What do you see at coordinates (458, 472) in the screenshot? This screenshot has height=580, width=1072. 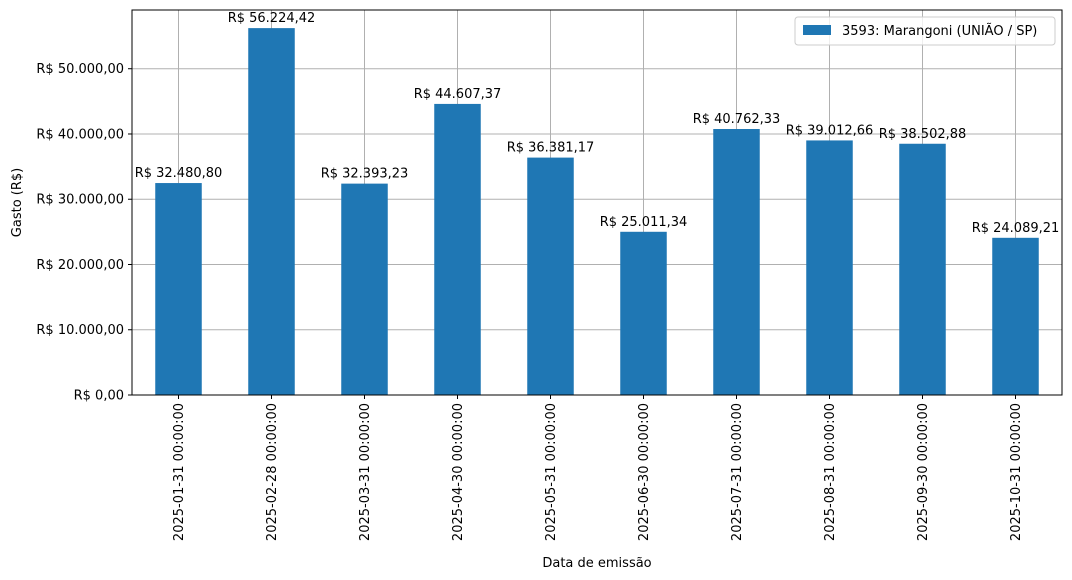 I see `x-tick-label: 2025-04-30 00:00:00` at bounding box center [458, 472].